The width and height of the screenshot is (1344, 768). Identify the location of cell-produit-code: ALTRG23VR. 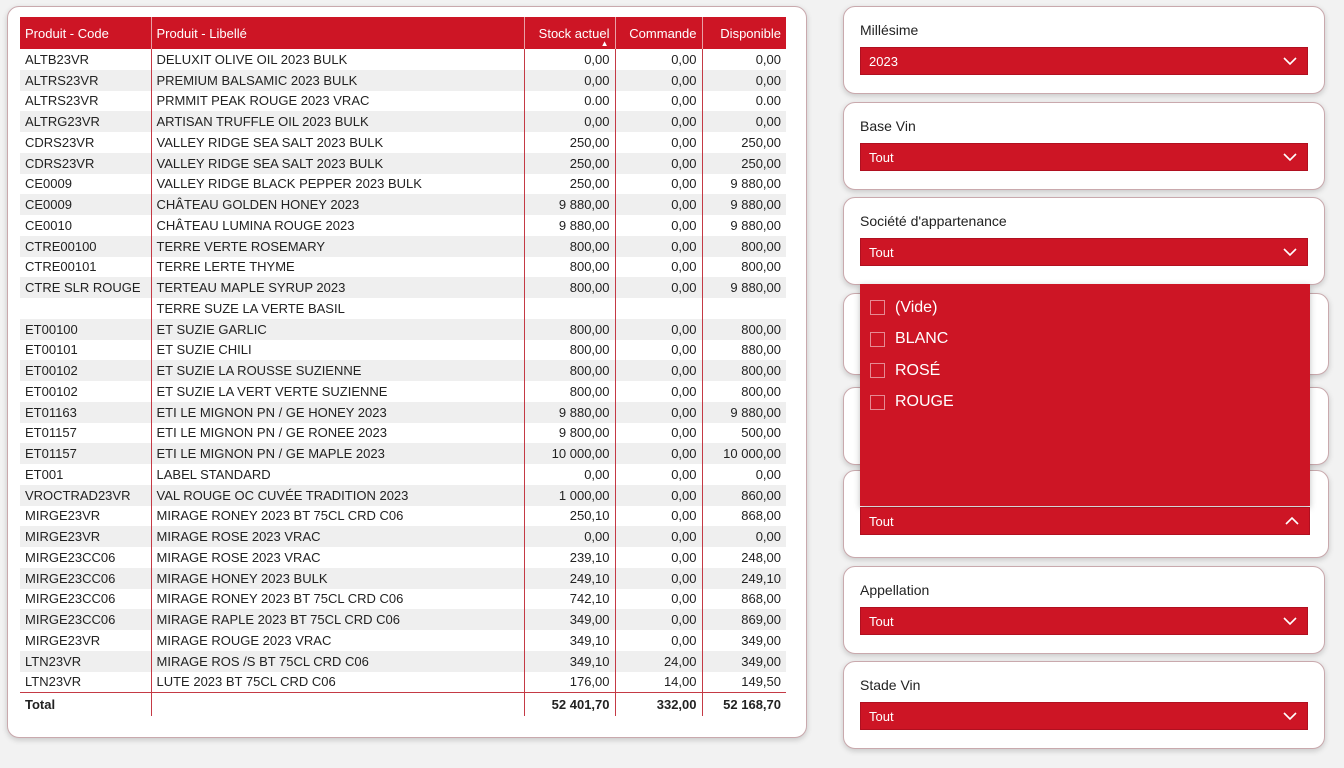
(86, 121).